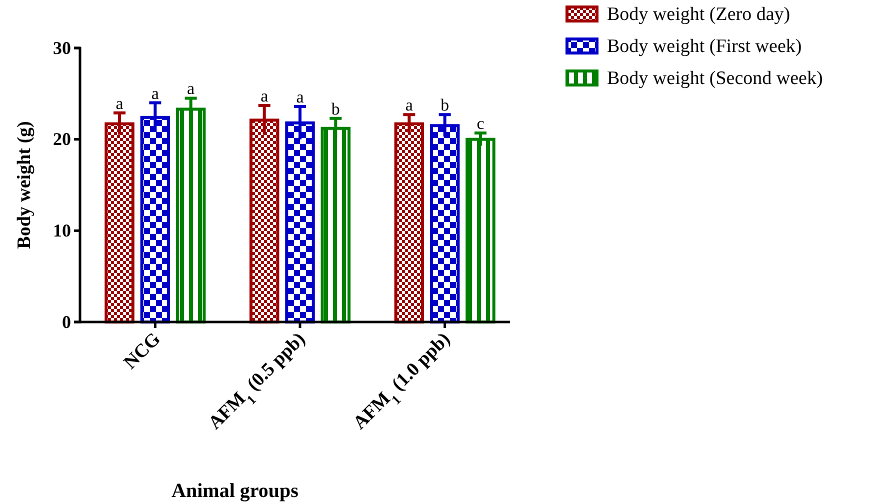  What do you see at coordinates (62, 48) in the screenshot?
I see `y-tick-label: 30` at bounding box center [62, 48].